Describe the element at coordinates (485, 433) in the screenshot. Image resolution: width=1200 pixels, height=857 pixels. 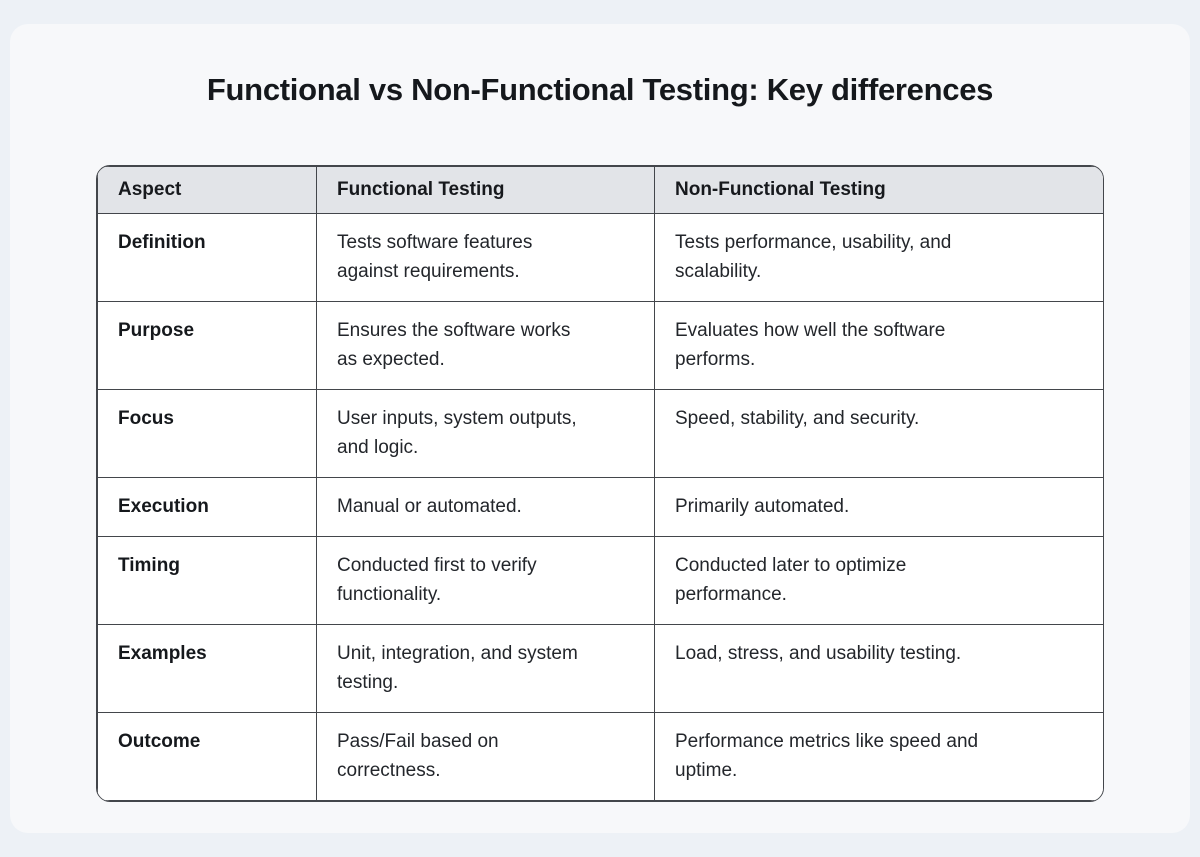
I see `functional-cell: User inputs, system outputs, and logic.` at that location.